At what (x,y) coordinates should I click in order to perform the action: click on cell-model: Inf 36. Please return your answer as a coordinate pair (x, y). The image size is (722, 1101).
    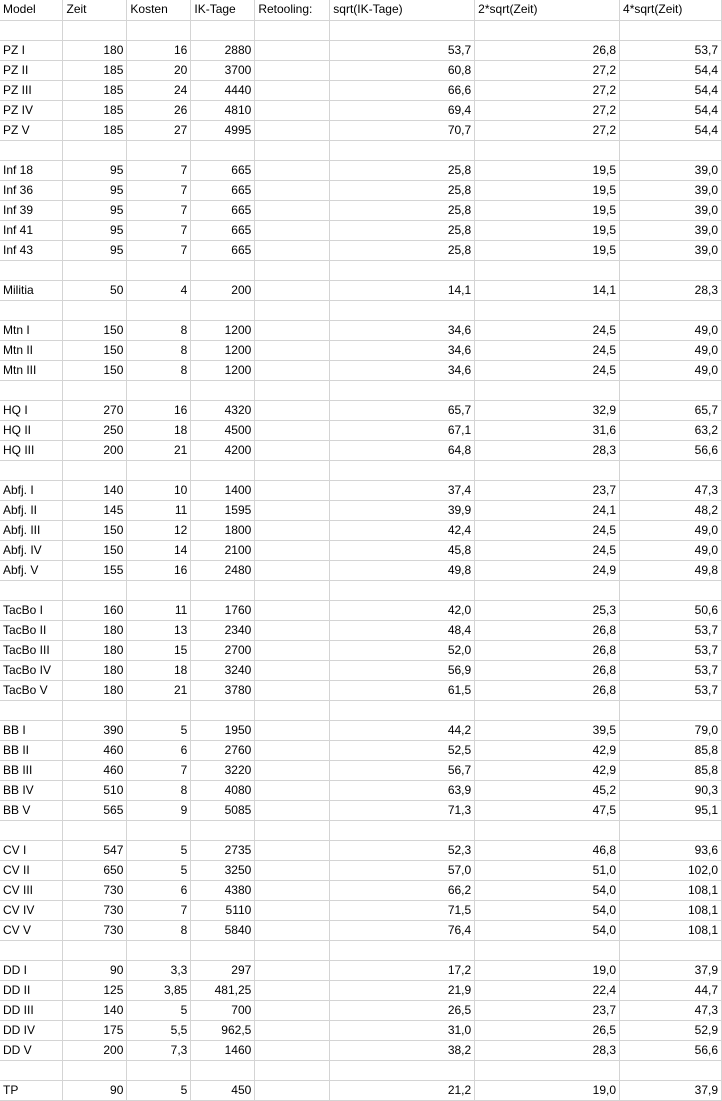
    Looking at the image, I should click on (32, 190).